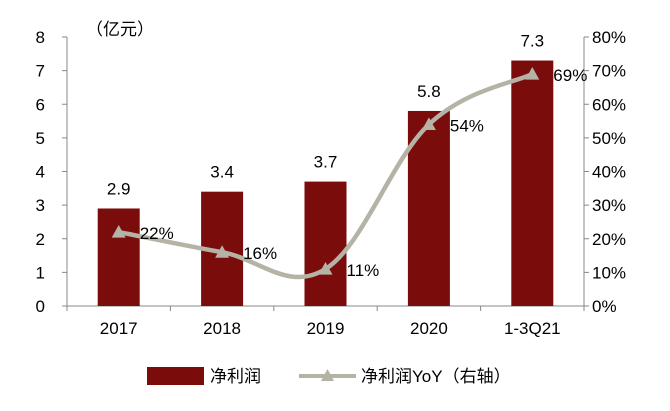  What do you see at coordinates (40, 172) in the screenshot?
I see `left-axis-tick-label: 4` at bounding box center [40, 172].